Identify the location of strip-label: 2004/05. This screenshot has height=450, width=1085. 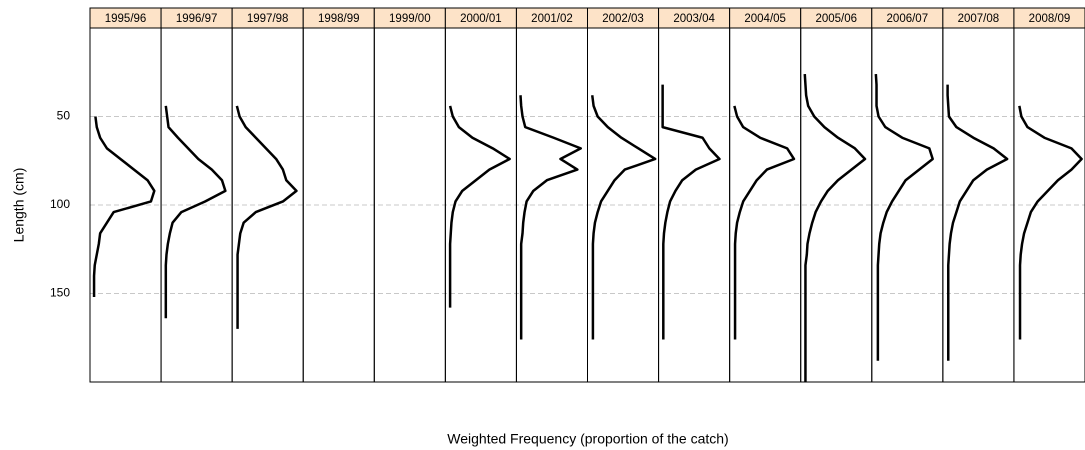
(765, 19).